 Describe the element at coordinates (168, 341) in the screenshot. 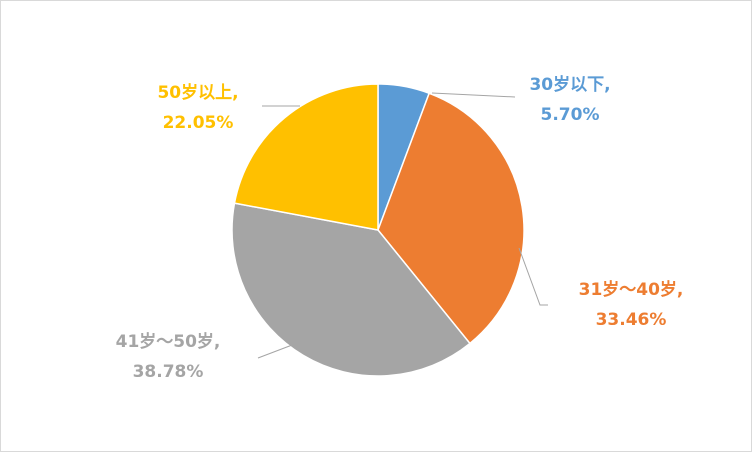

I see `data-label-category: 41岁～50岁,` at that location.